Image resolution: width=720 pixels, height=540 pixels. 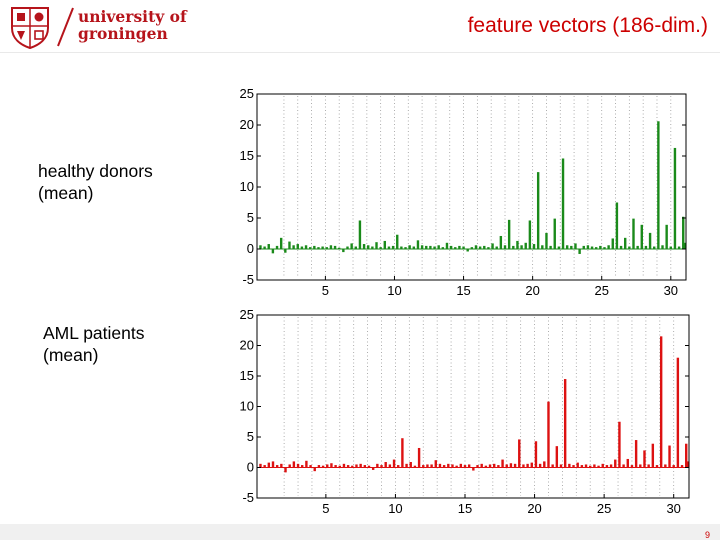 What do you see at coordinates (247, 93) in the screenshot?
I see `y-tick-label: 25` at bounding box center [247, 93].